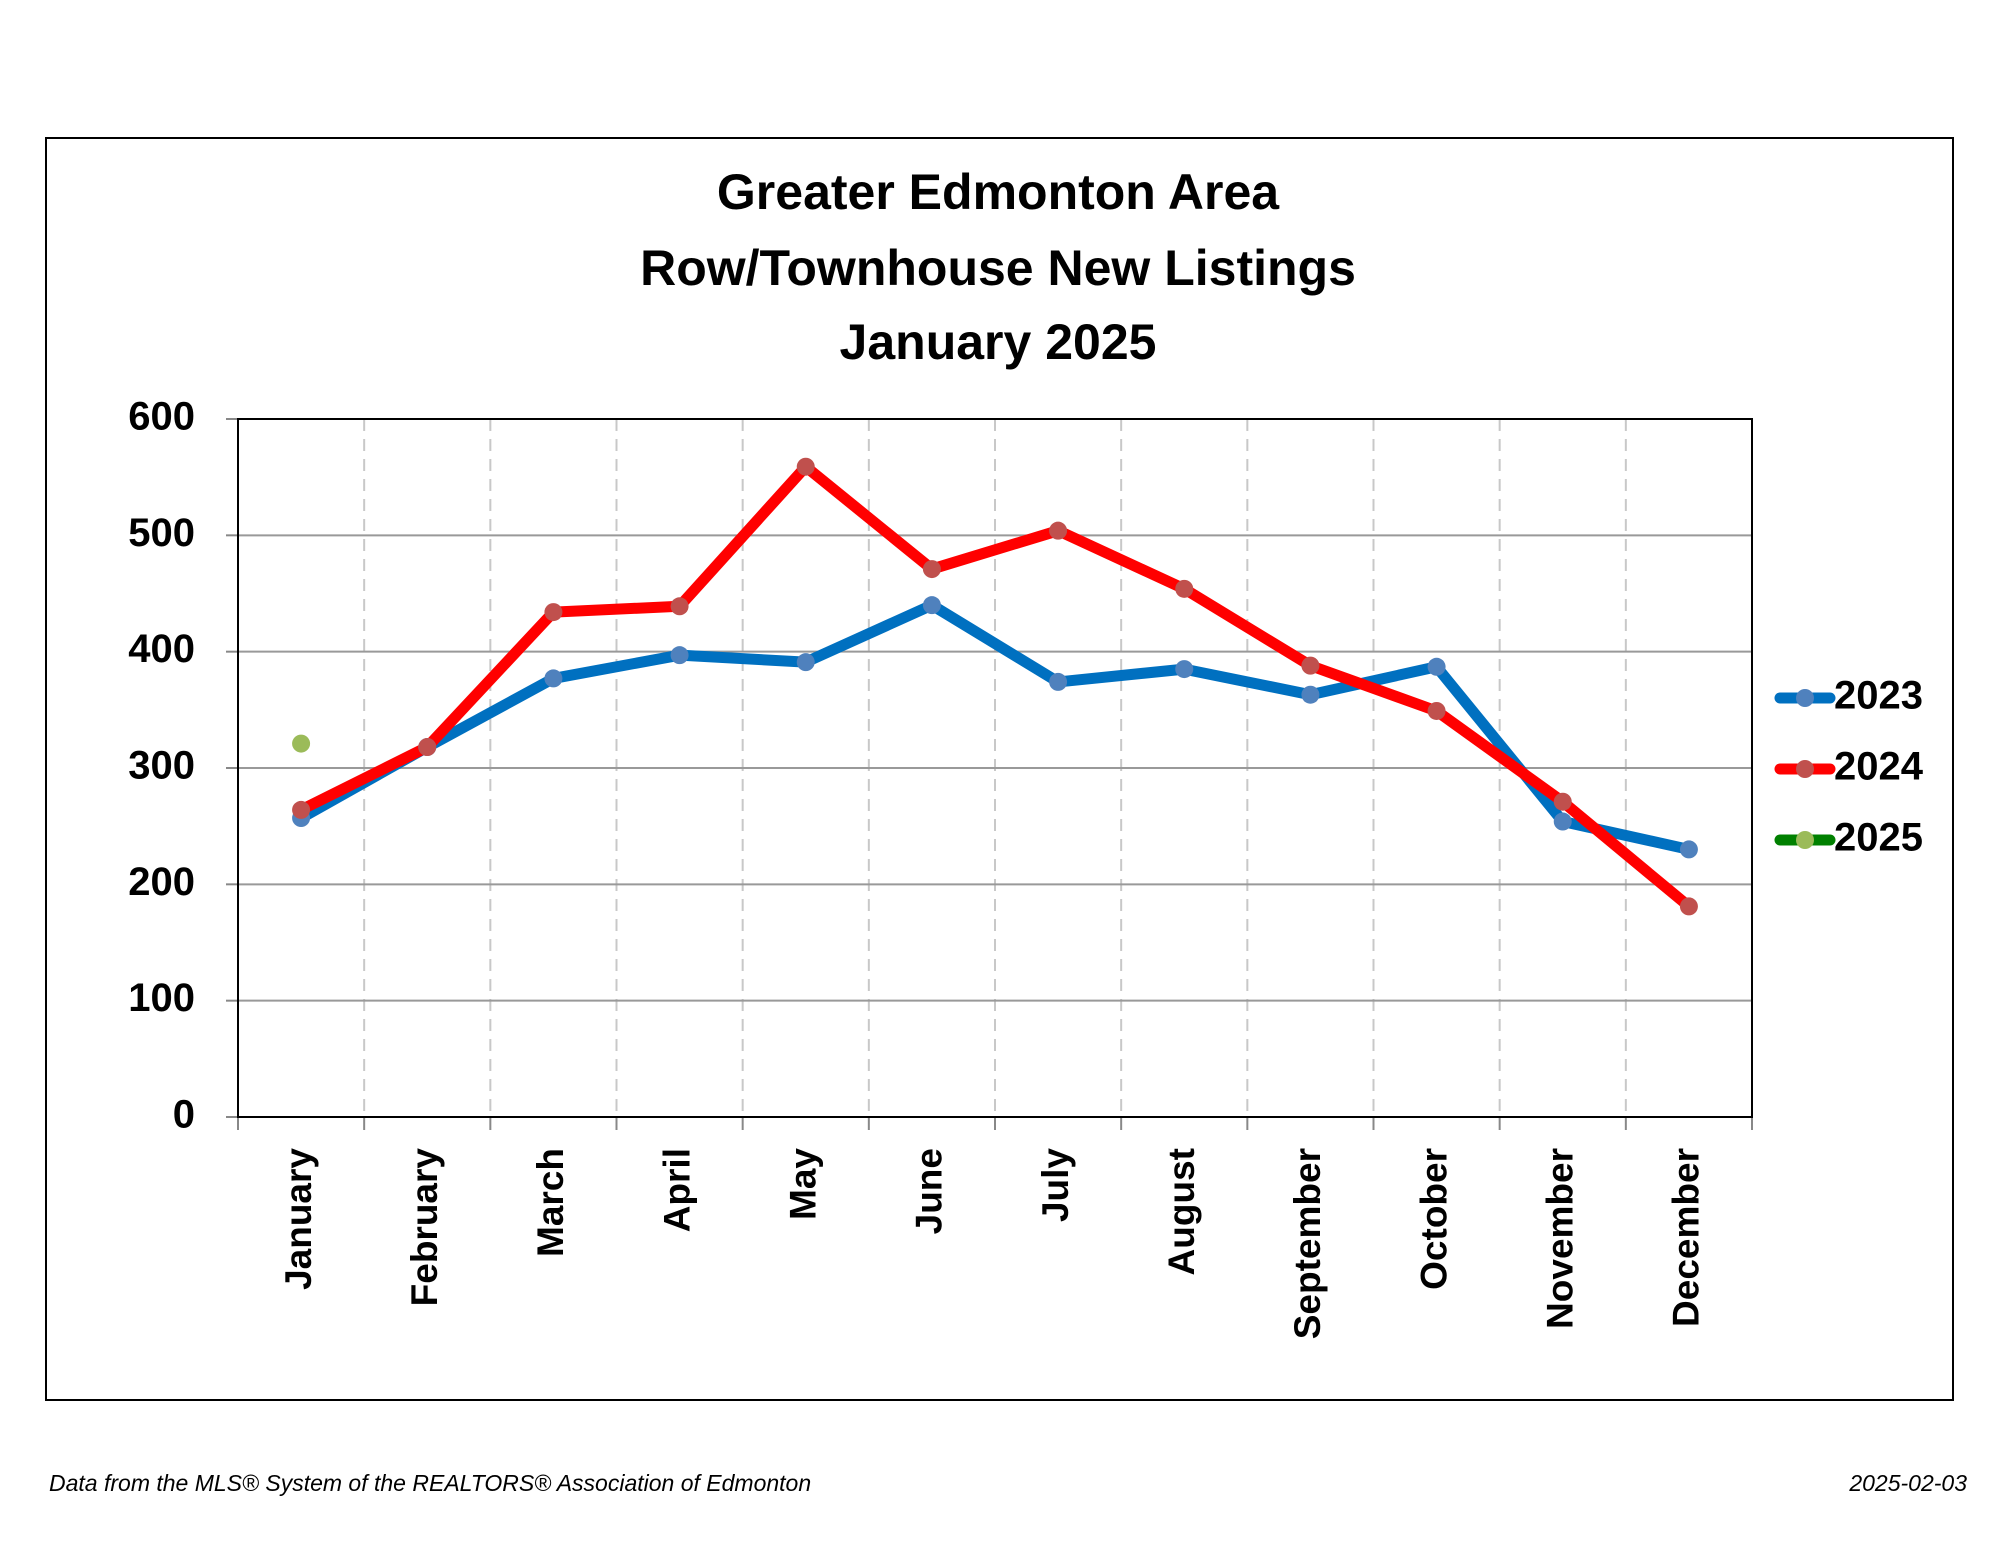  Describe the element at coordinates (1055, 1185) in the screenshot. I see `x-tick-label: July` at that location.